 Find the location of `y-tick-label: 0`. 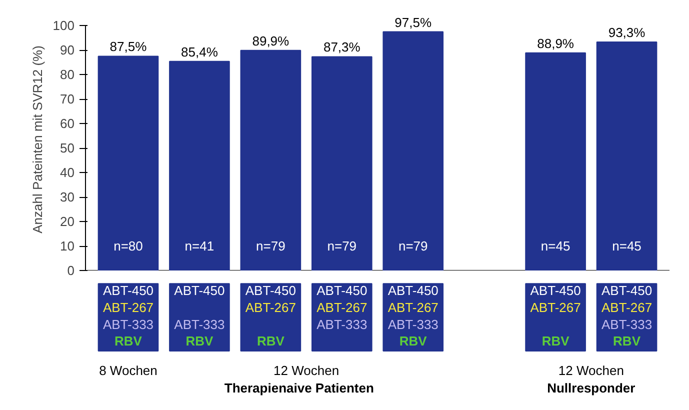

y-tick-label: 0 is located at coordinates (71, 270).